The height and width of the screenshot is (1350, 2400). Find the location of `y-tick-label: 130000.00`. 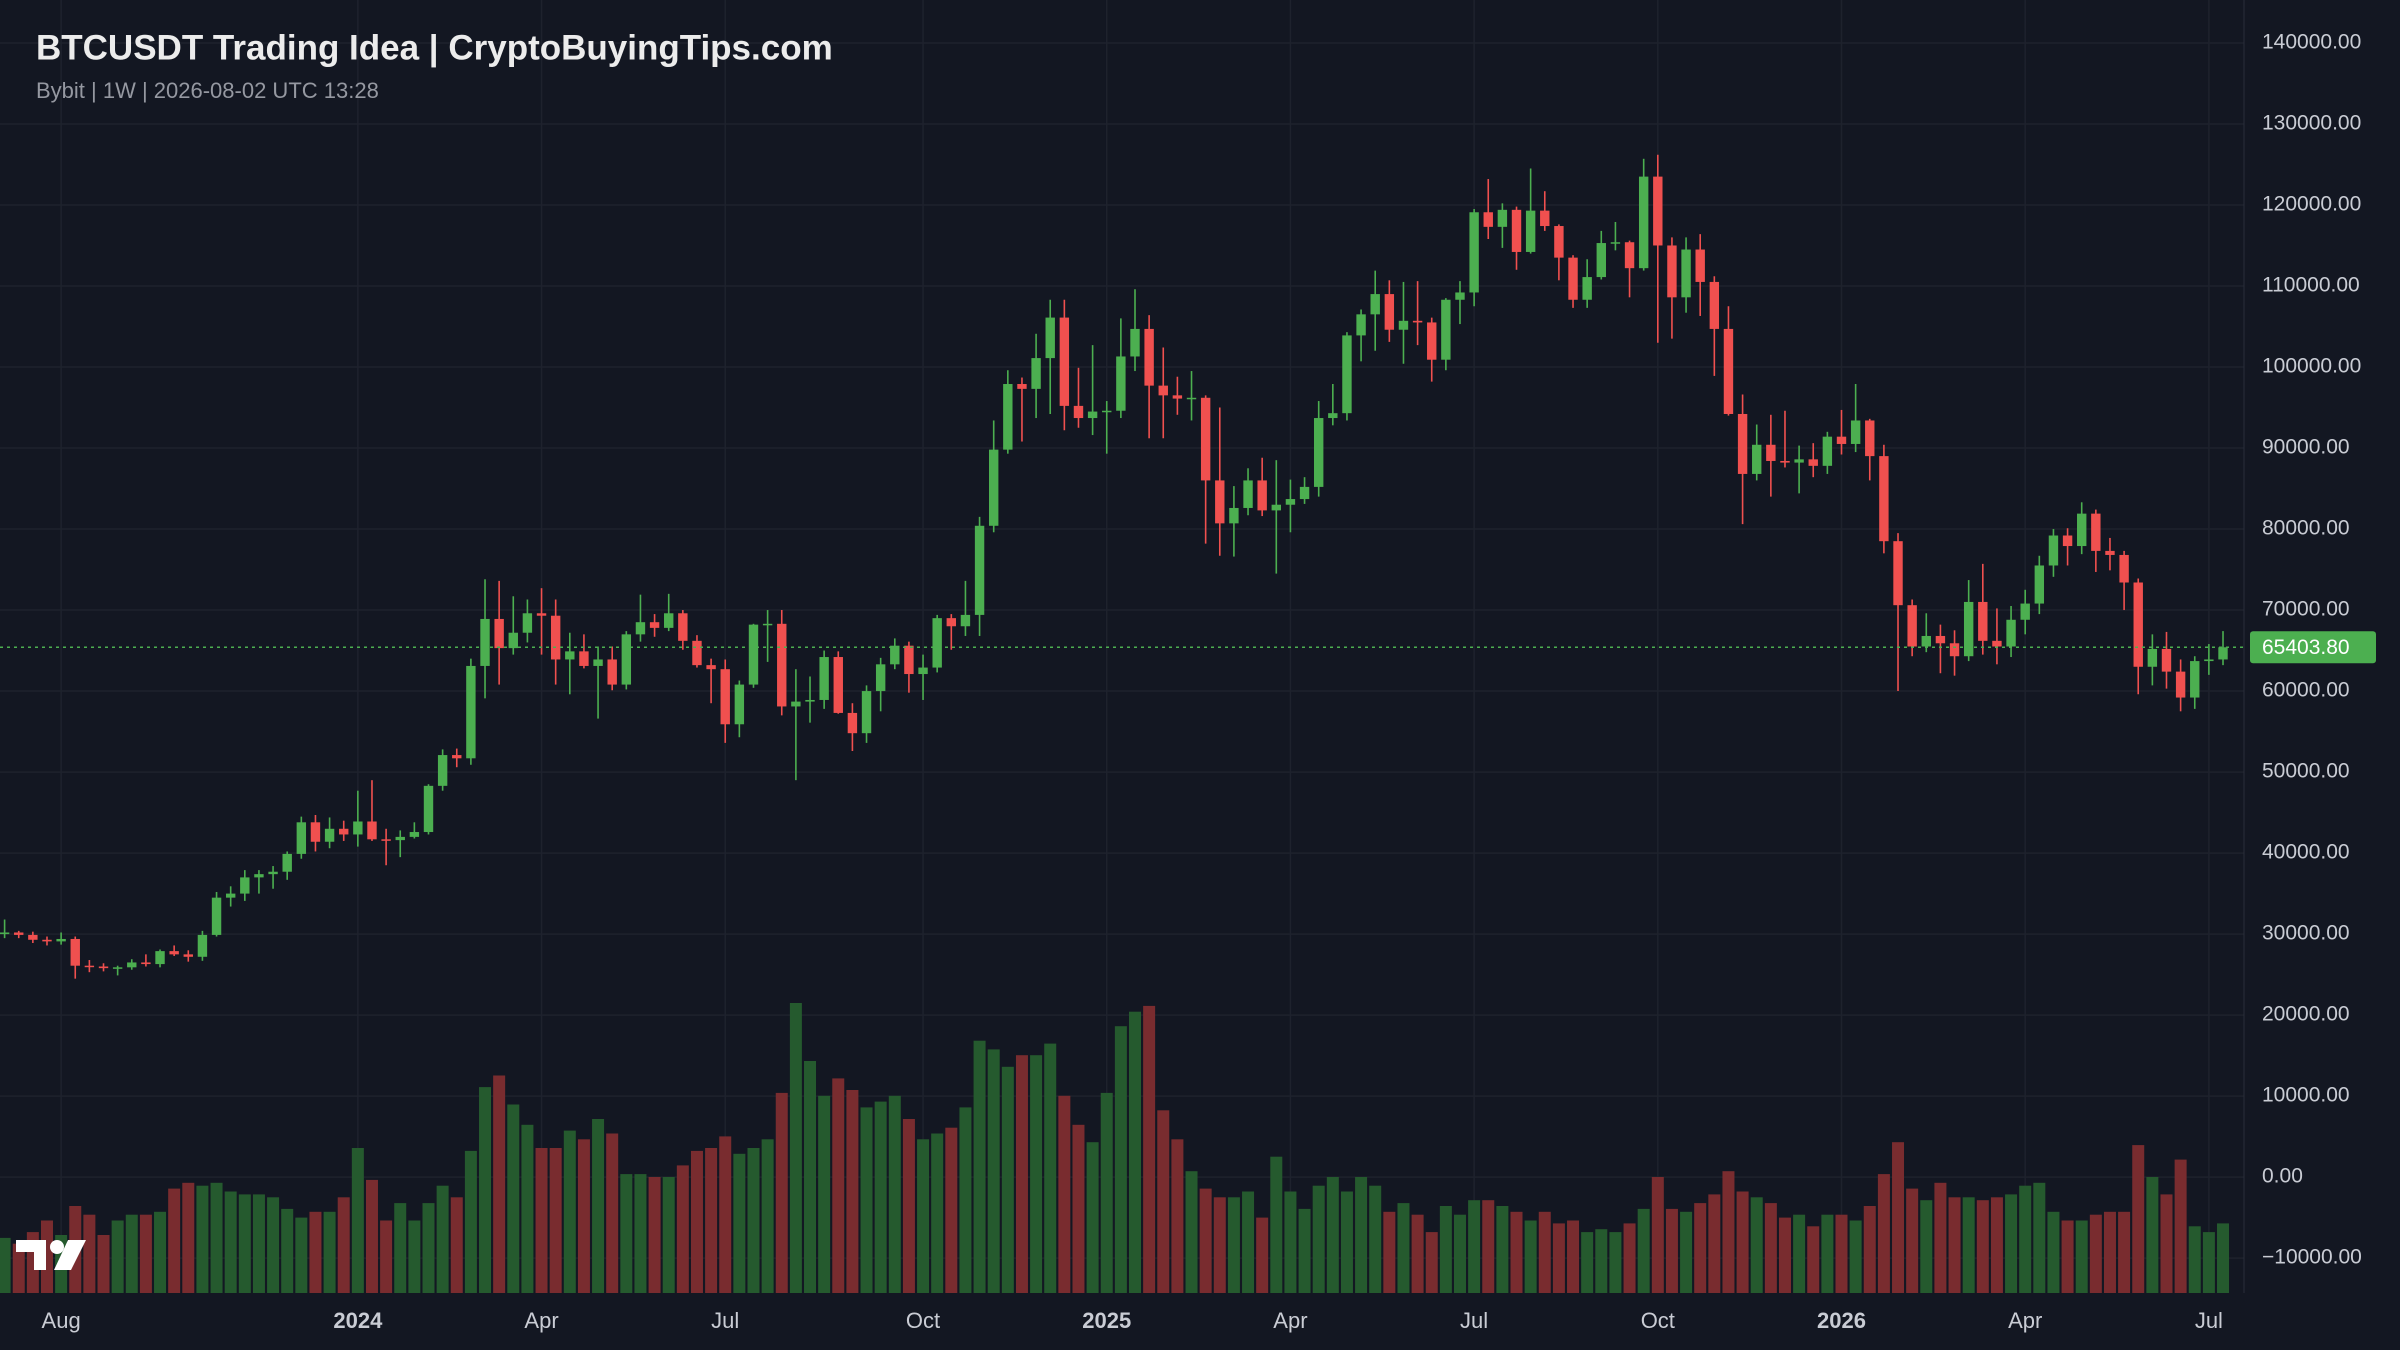

y-tick-label: 130000.00 is located at coordinates (2311, 122).